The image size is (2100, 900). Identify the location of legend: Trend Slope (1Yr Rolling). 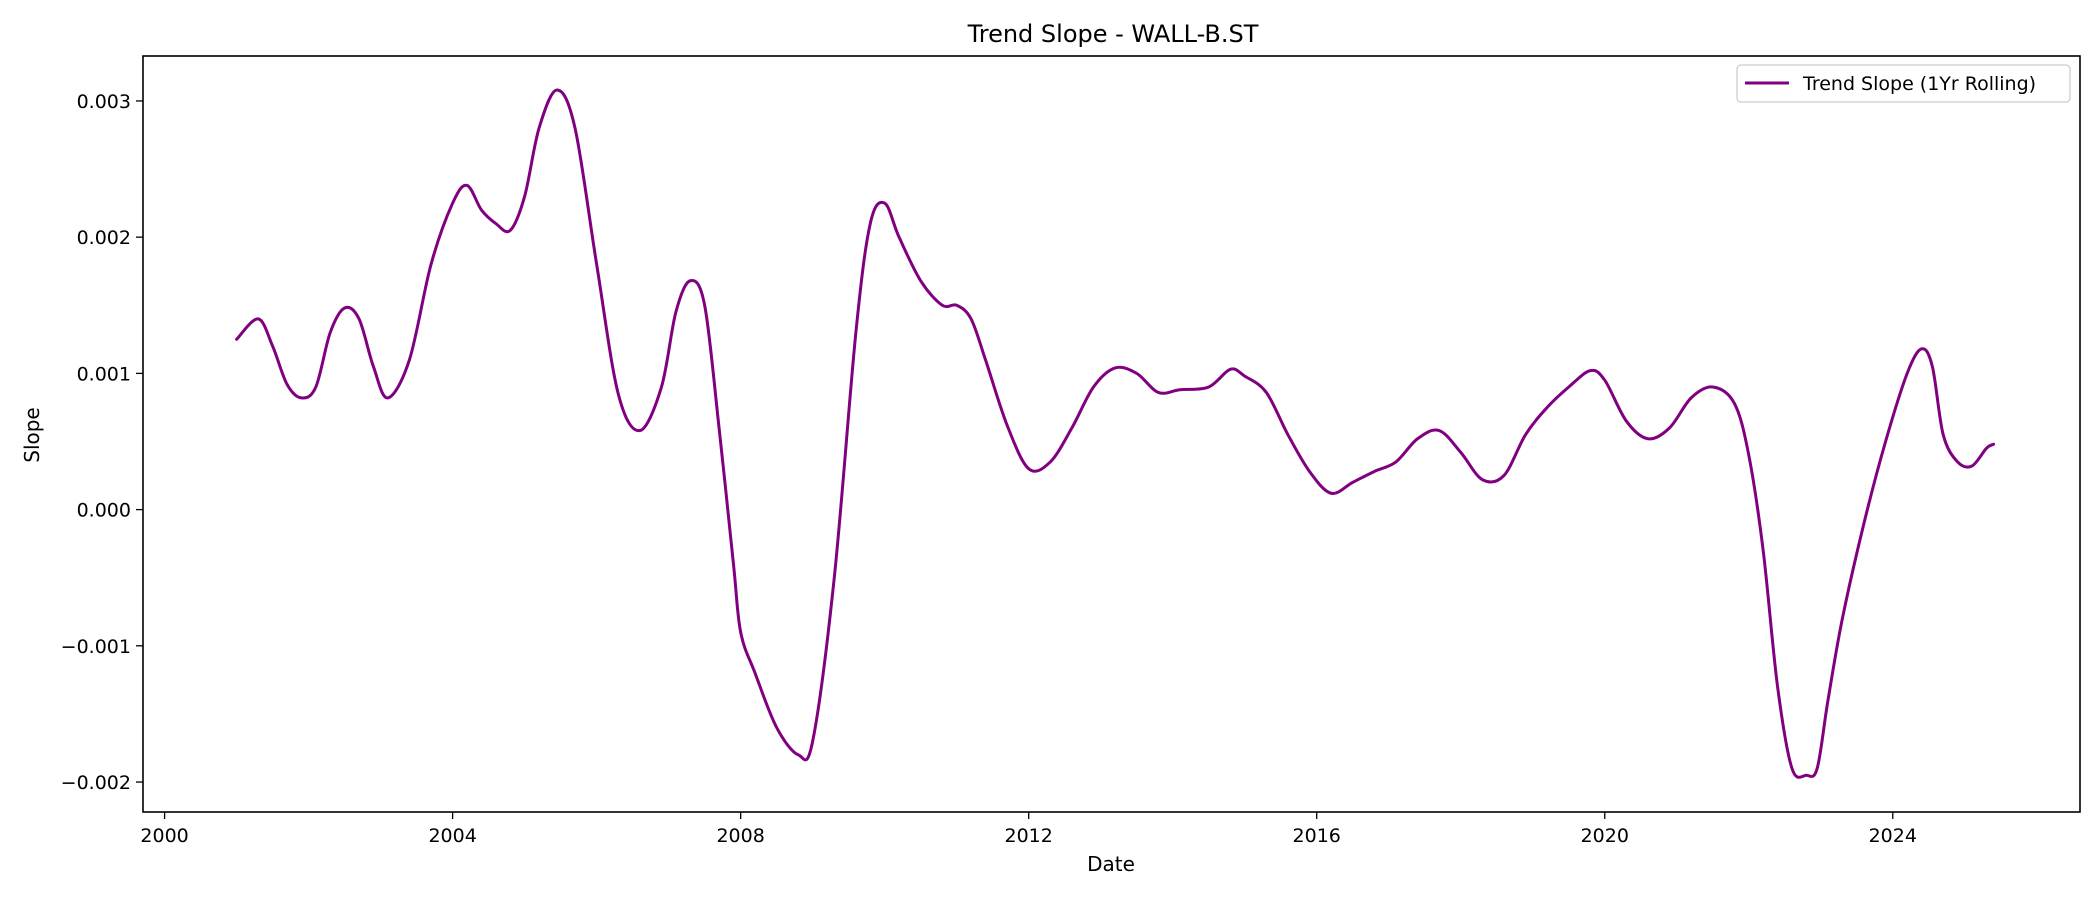
(1903, 83).